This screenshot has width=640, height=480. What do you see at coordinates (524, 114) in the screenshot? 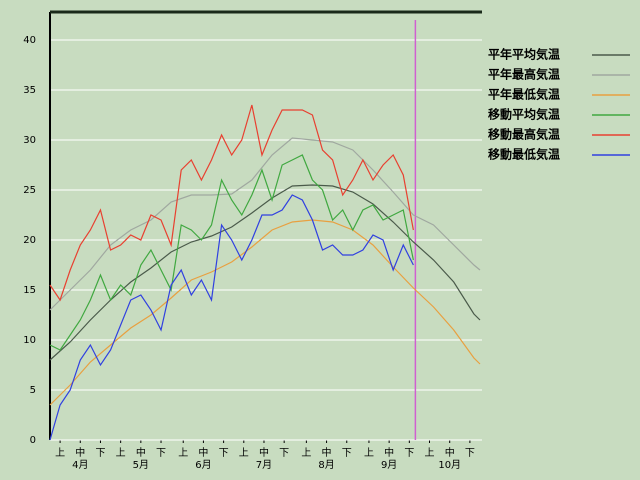
I see `legend-label: 移動平均気温` at bounding box center [524, 114].